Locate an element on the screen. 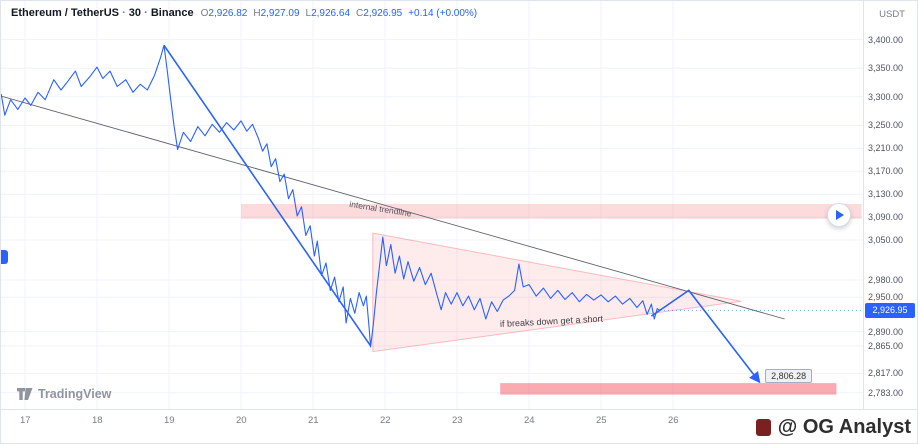  symbol-button: Ethereum / TetherUS · 30 · Binance is located at coordinates (102, 13).